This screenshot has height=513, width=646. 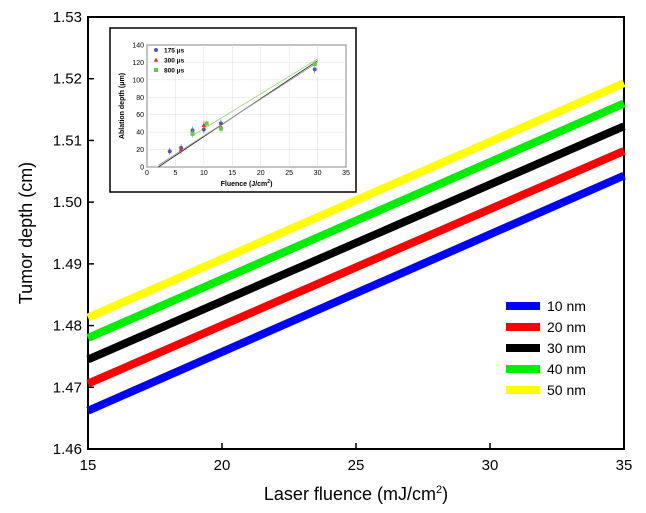 I want to click on x-tick-label: 25, so click(x=356, y=465).